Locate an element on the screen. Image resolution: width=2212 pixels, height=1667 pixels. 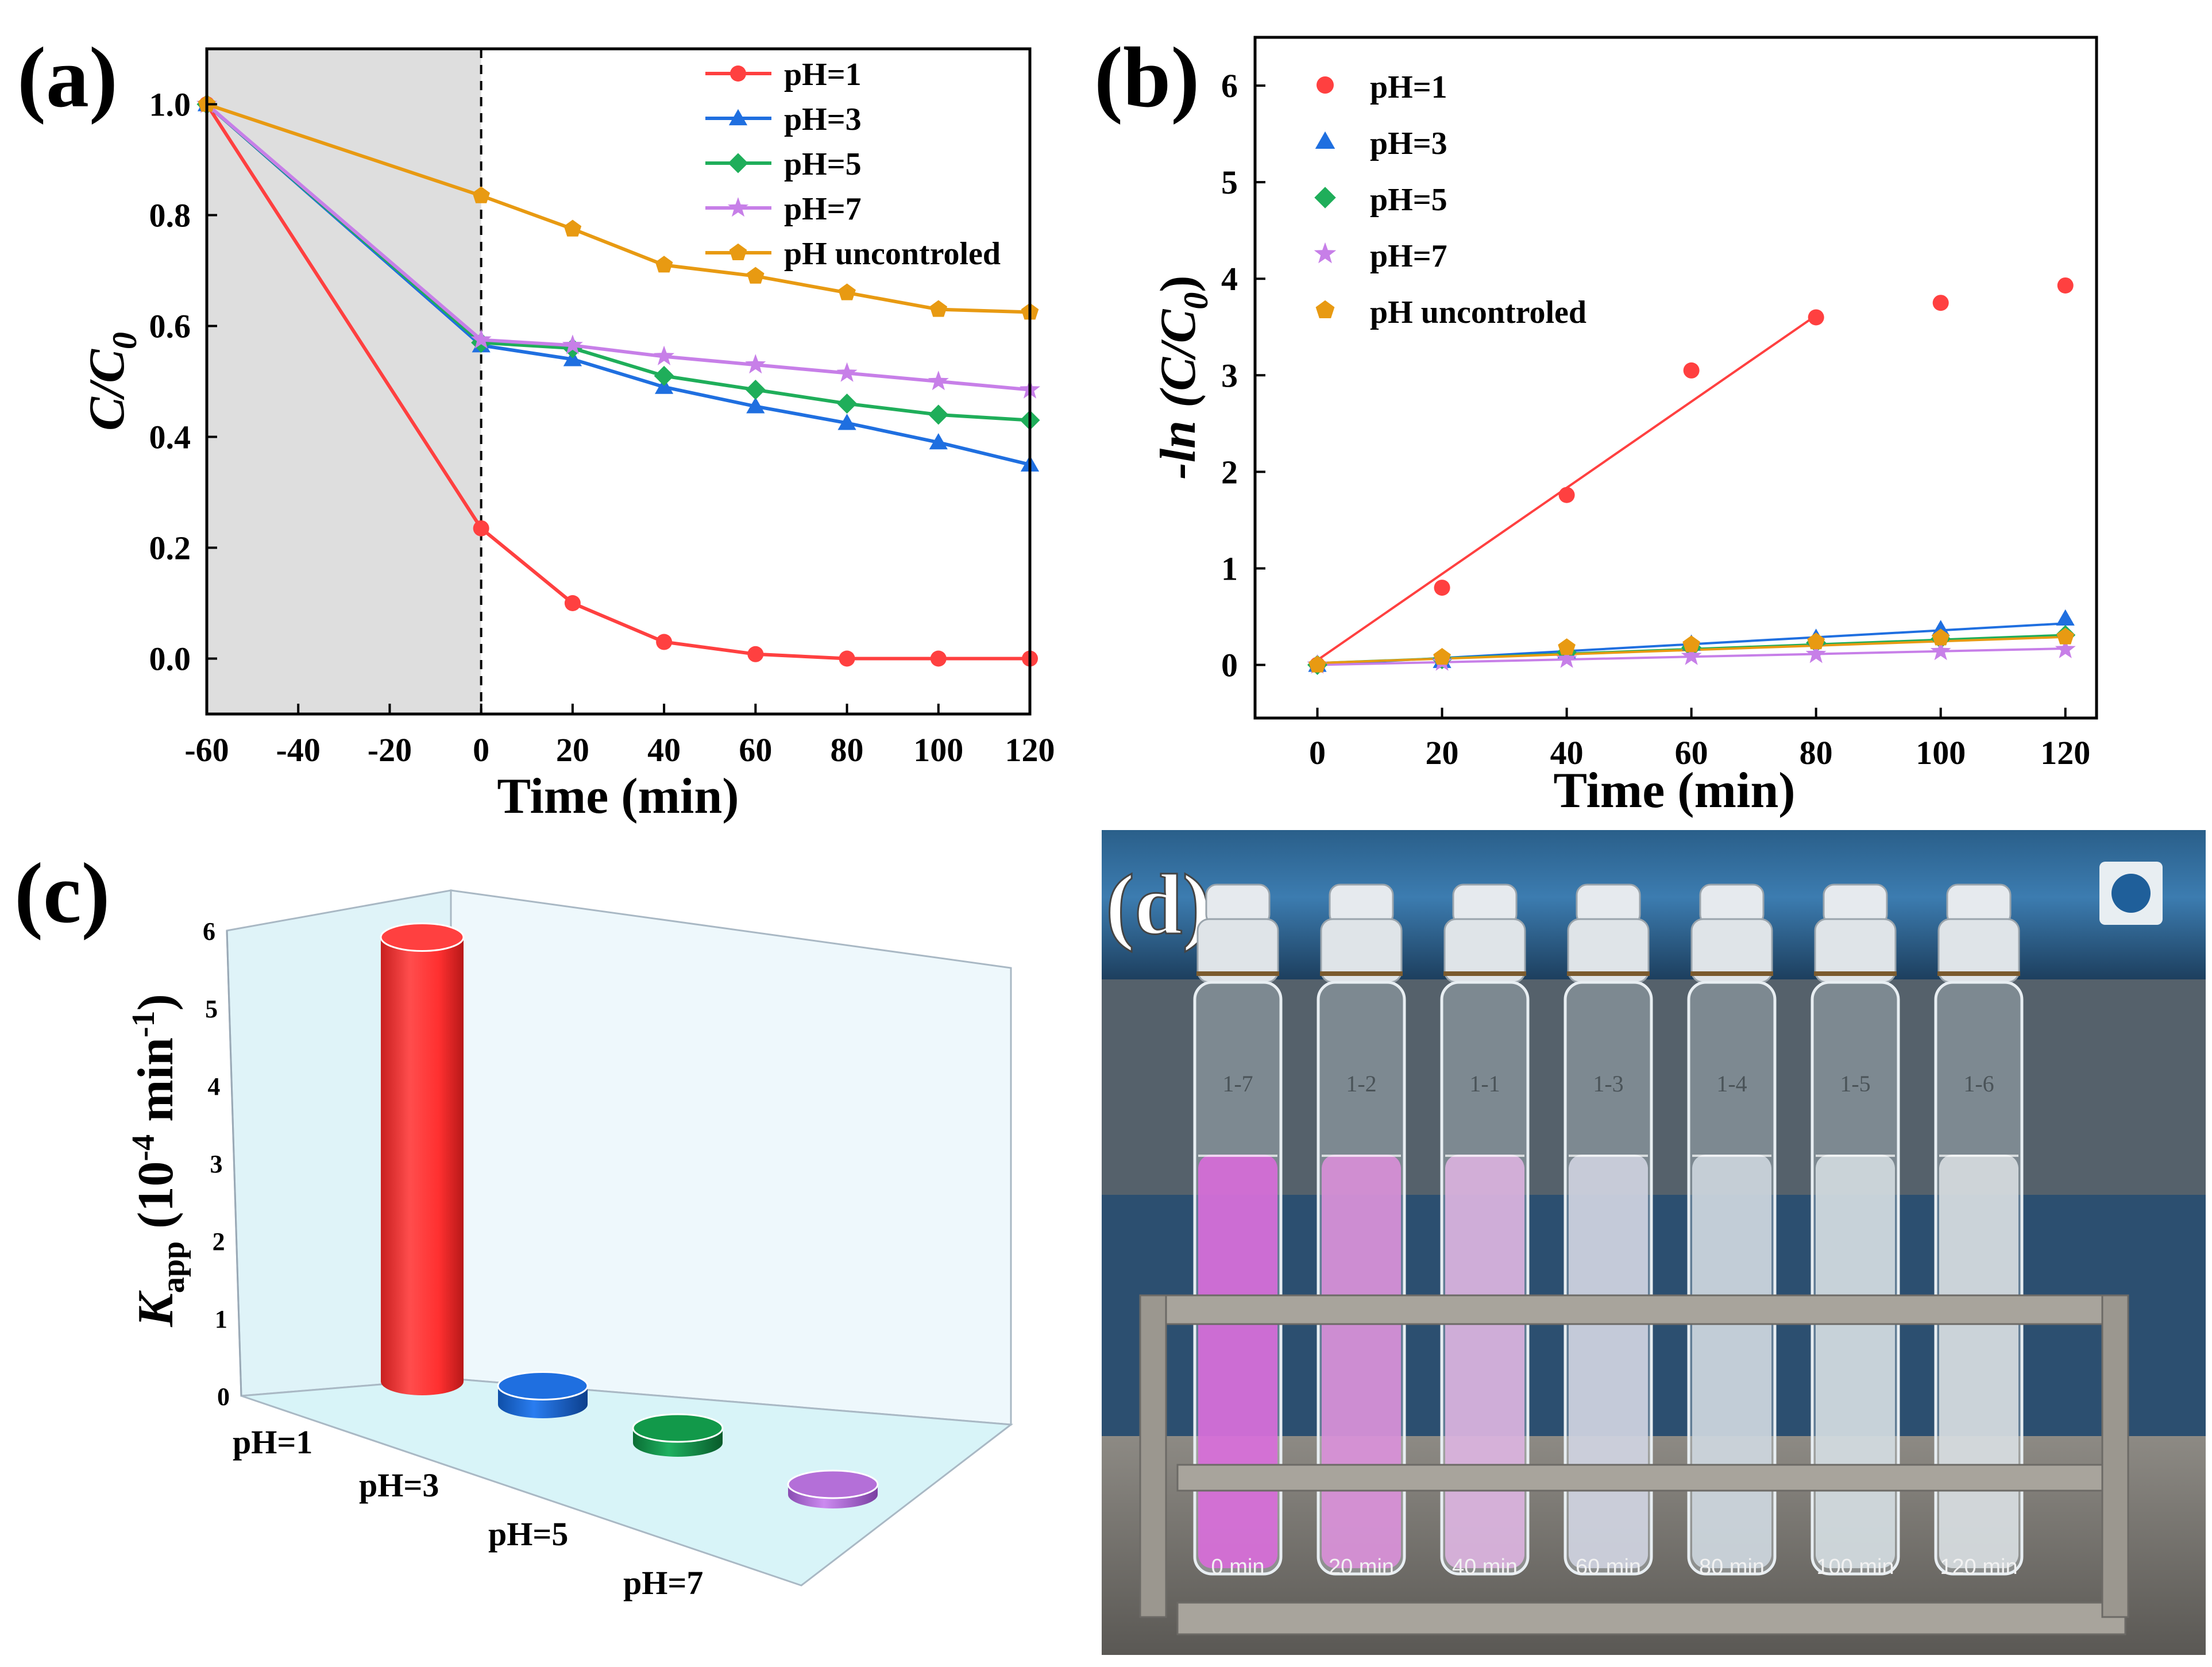
panel-a-y-axis-title-main: C/C is located at coordinates (107, 390).